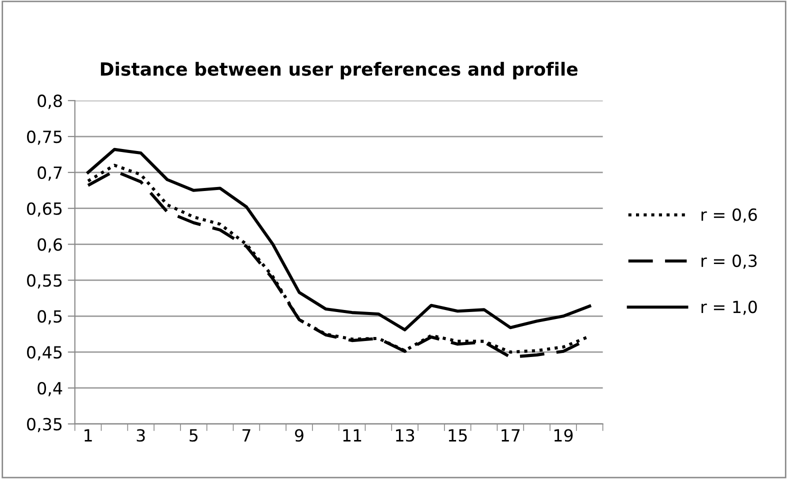  What do you see at coordinates (50, 101) in the screenshot?
I see `y-tick-label: 0,8` at bounding box center [50, 101].